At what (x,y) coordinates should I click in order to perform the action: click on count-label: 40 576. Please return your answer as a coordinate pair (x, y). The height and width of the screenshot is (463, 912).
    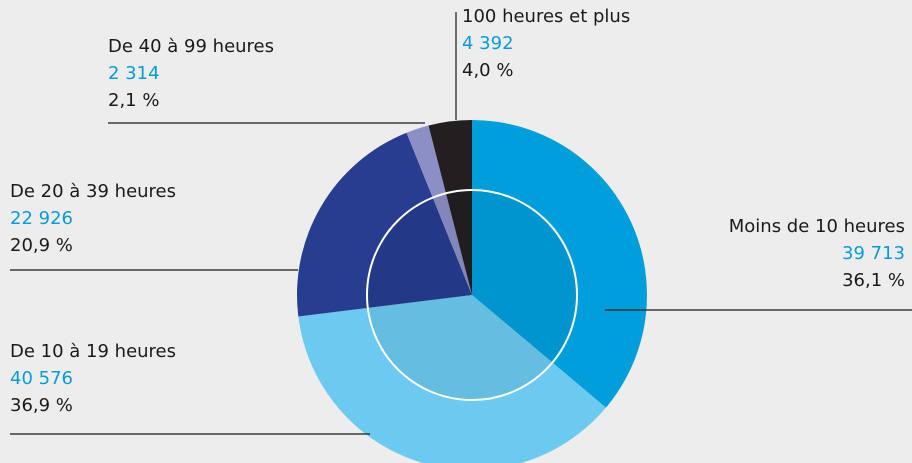
    Looking at the image, I should click on (41, 378).